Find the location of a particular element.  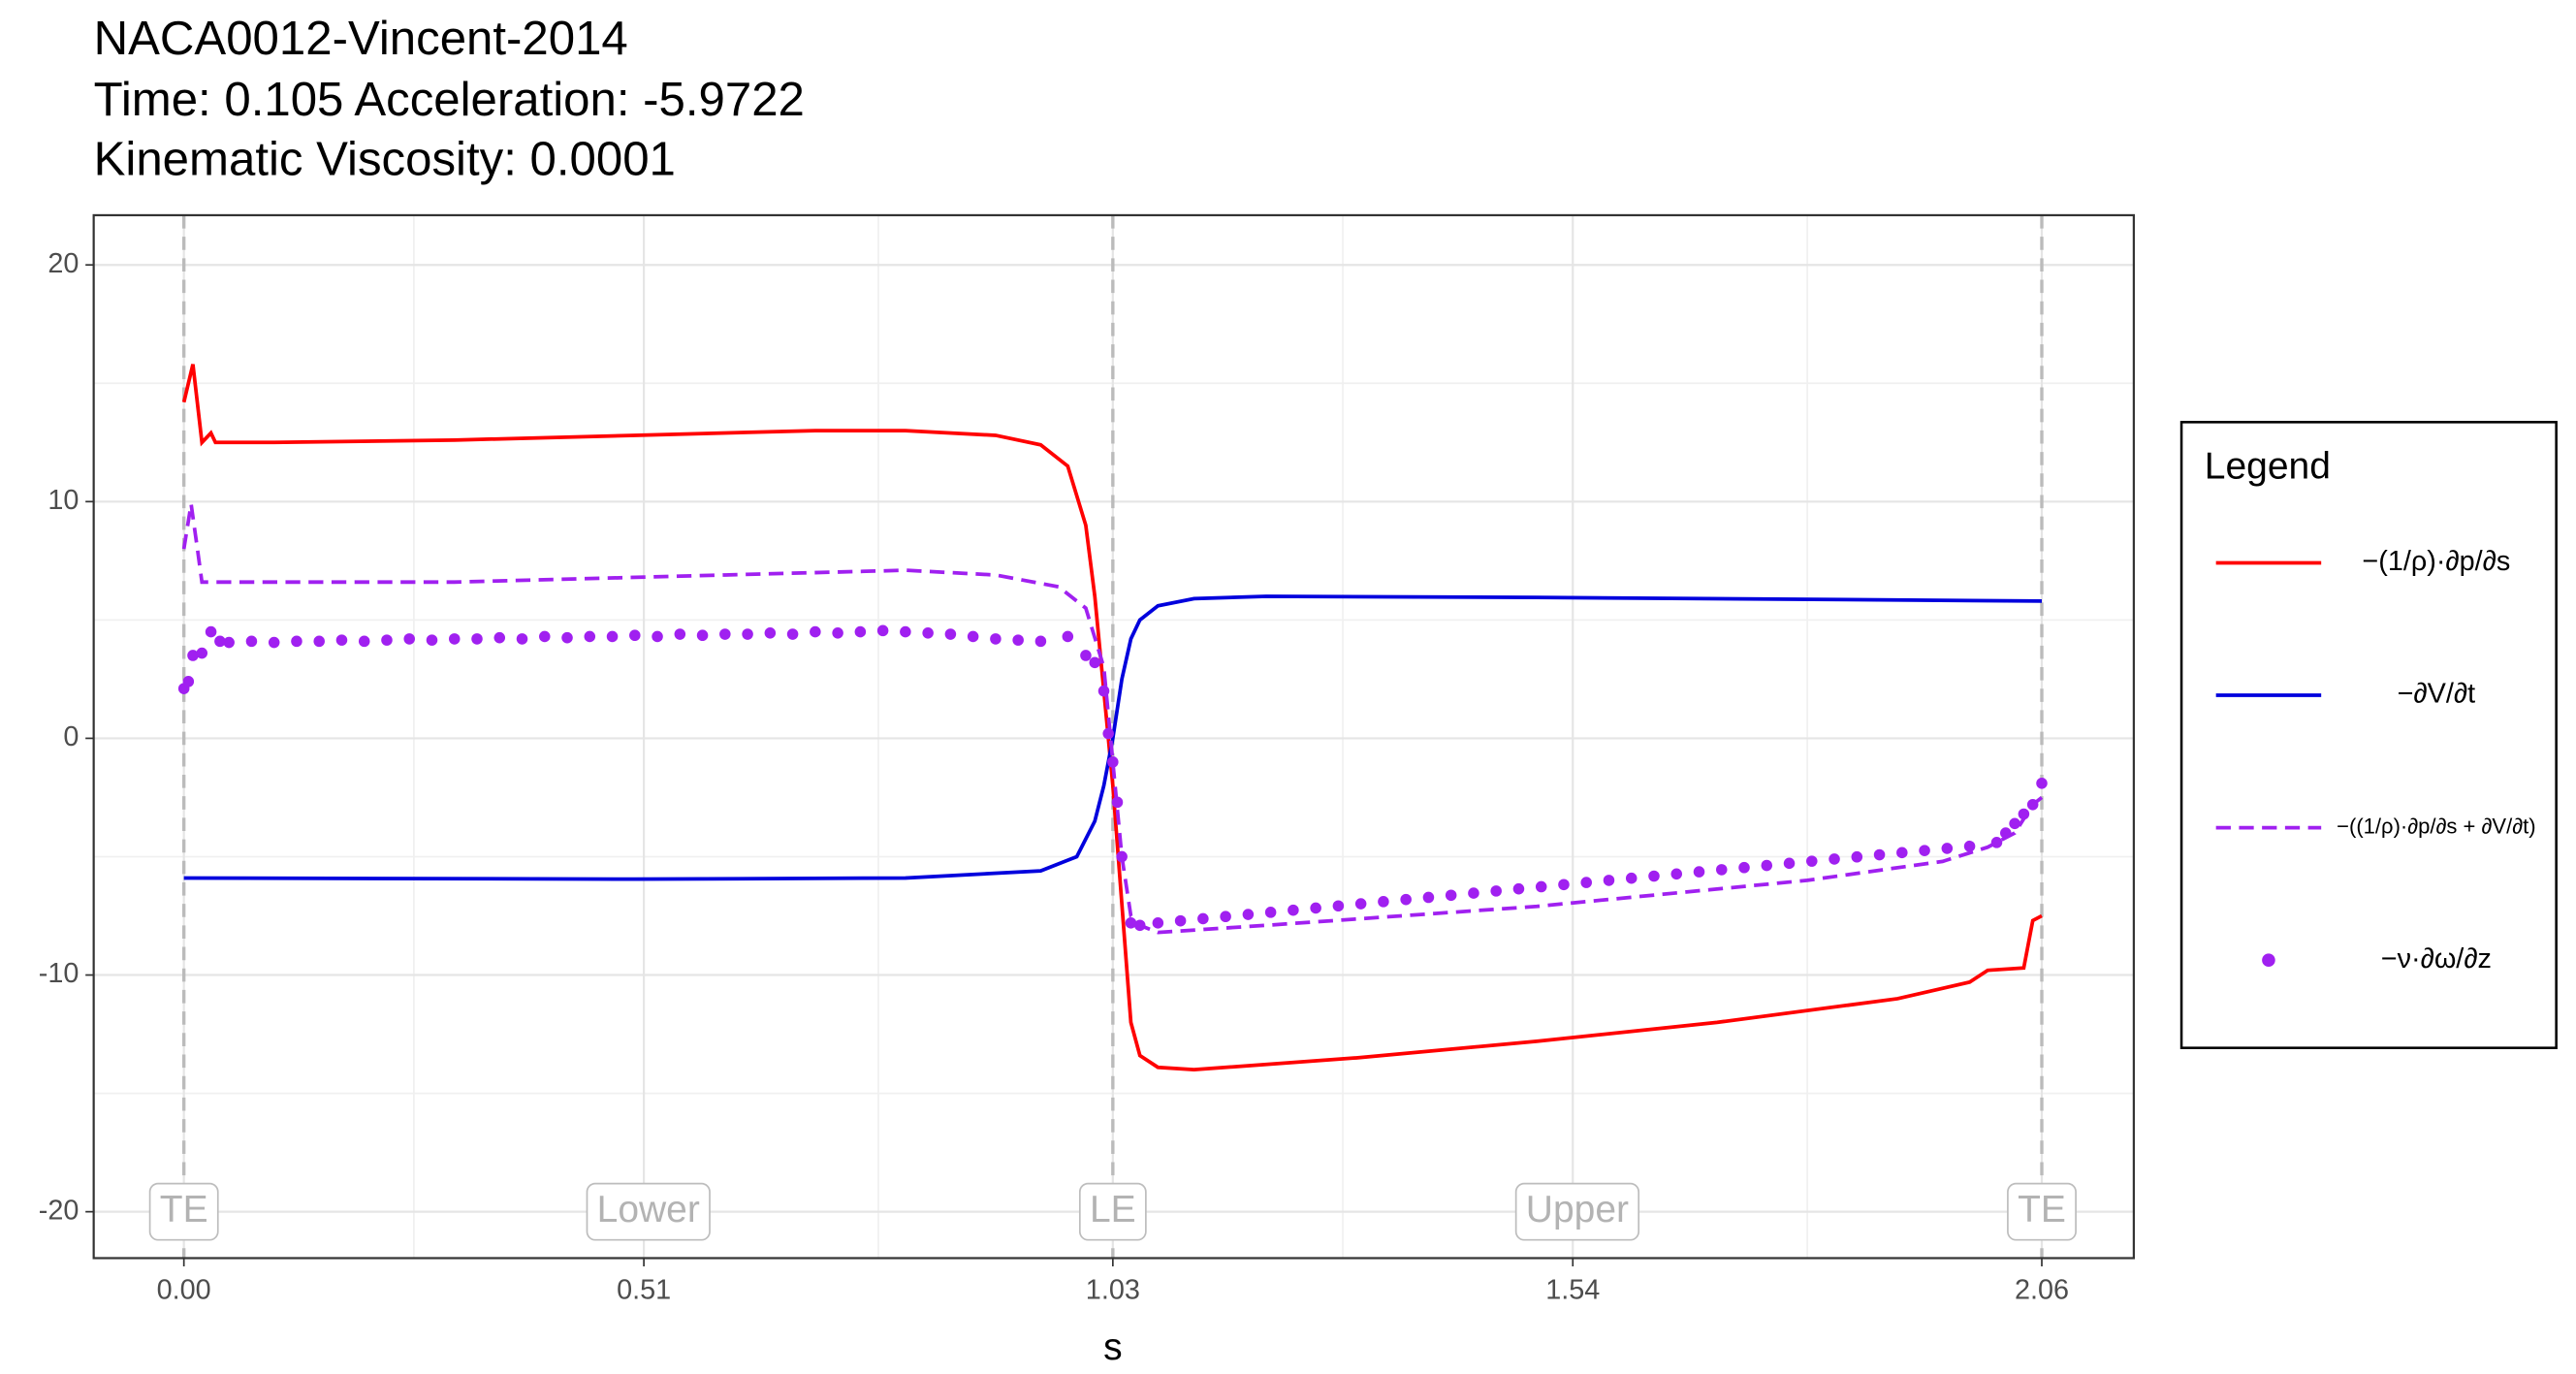

chart-subtitle: Kinematic Viscosity: 0.0001 is located at coordinates (385, 159).